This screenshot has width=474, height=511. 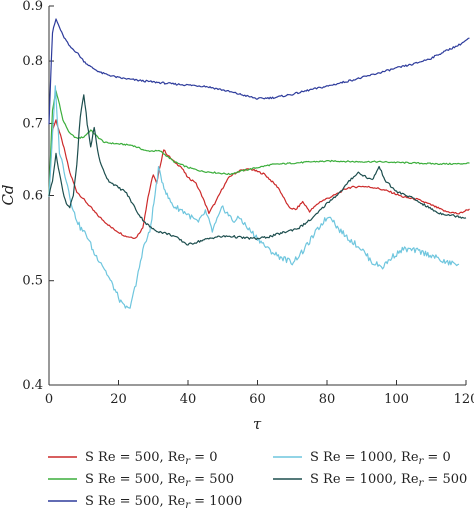 What do you see at coordinates (188, 399) in the screenshot?
I see `x-tick-label: 40` at bounding box center [188, 399].